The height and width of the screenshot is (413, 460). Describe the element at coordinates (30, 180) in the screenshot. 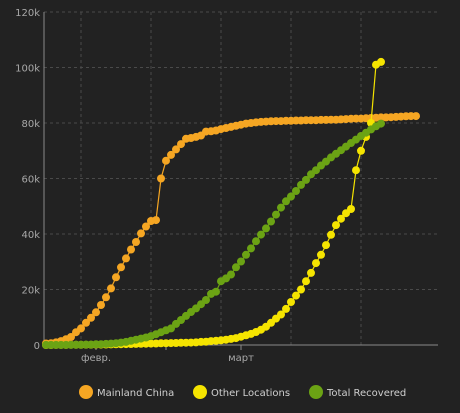

I see `y-tick-label: 60k` at that location.